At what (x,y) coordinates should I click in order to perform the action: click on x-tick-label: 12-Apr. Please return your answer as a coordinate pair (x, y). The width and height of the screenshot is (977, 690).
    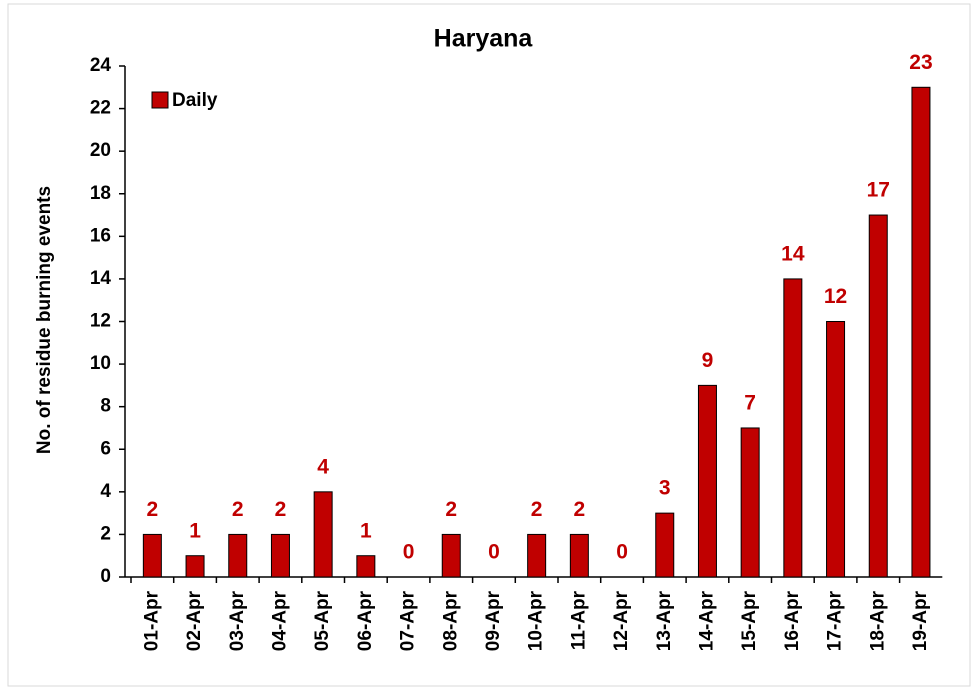
    Looking at the image, I should click on (621, 620).